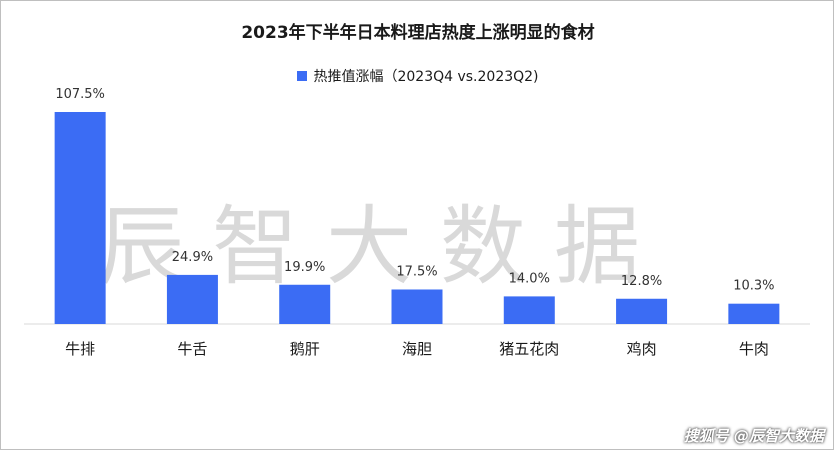  What do you see at coordinates (302, 76) in the screenshot?
I see `legend-swatch` at bounding box center [302, 76].